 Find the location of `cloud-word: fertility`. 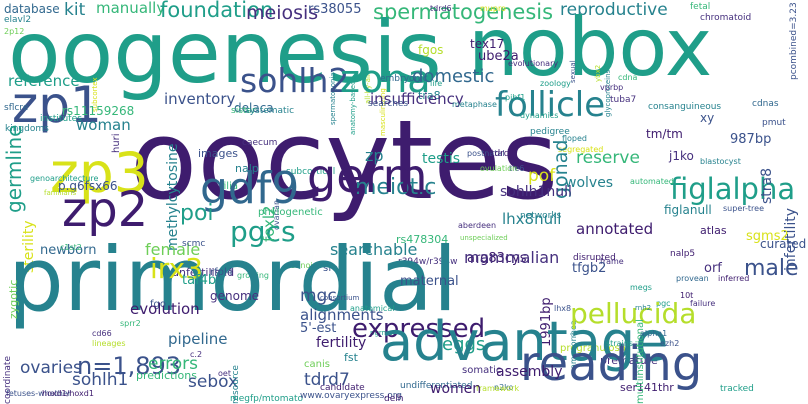

cloud-word: fertility is located at coordinates (341, 343).